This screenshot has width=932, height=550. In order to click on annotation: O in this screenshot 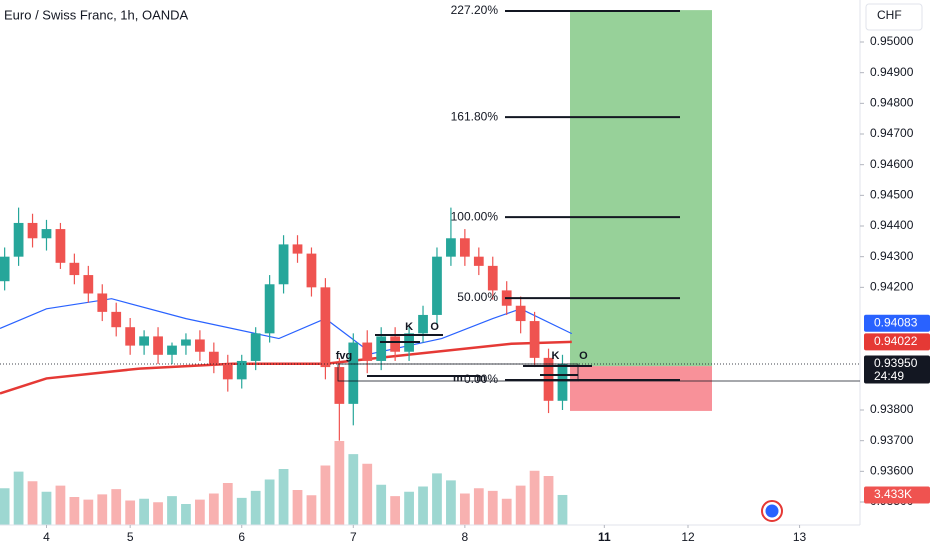, I will do `click(583, 356)`.